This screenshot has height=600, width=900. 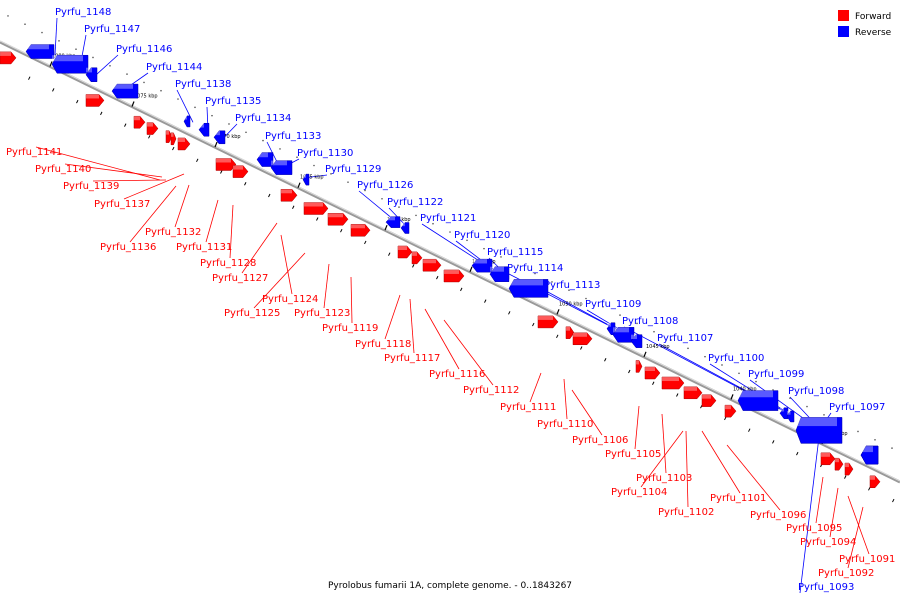 What do you see at coordinates (623, 335) in the screenshot?
I see `Pyrfu_1113-gene-arrow` at bounding box center [623, 335].